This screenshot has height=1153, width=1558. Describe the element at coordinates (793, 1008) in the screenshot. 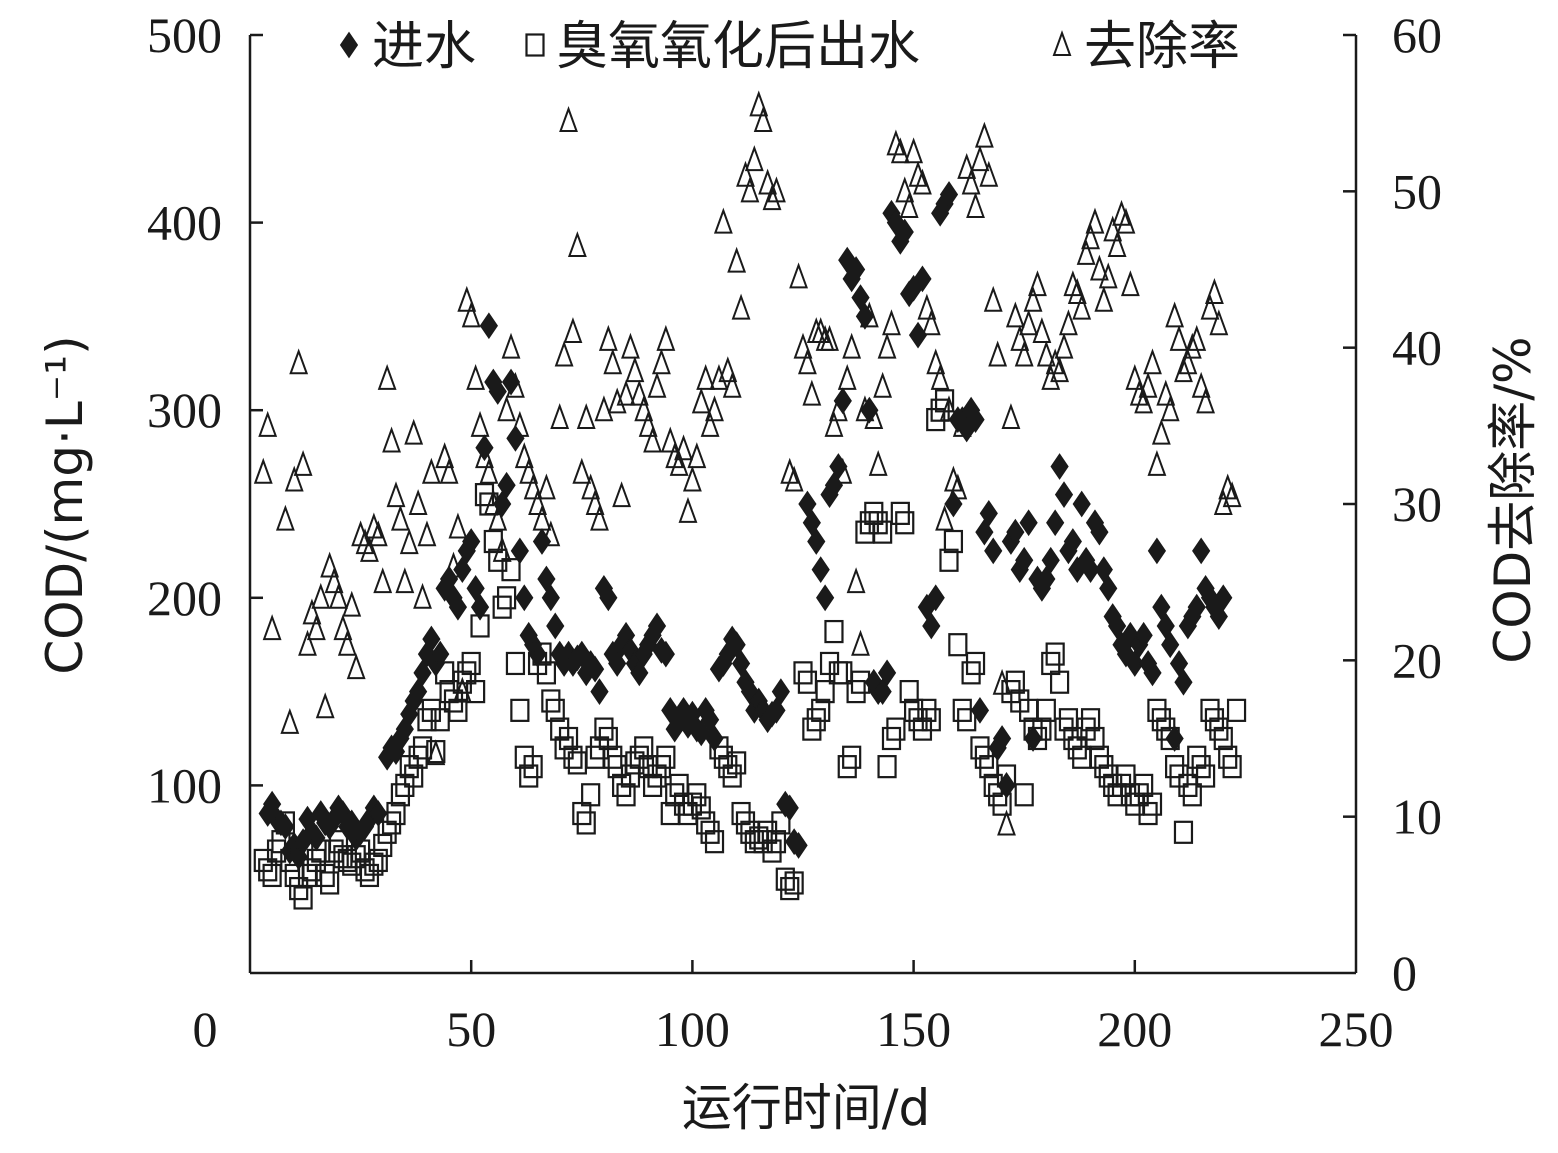

I see `x-axis-ticks: 0 50 100 150 200 250` at that location.